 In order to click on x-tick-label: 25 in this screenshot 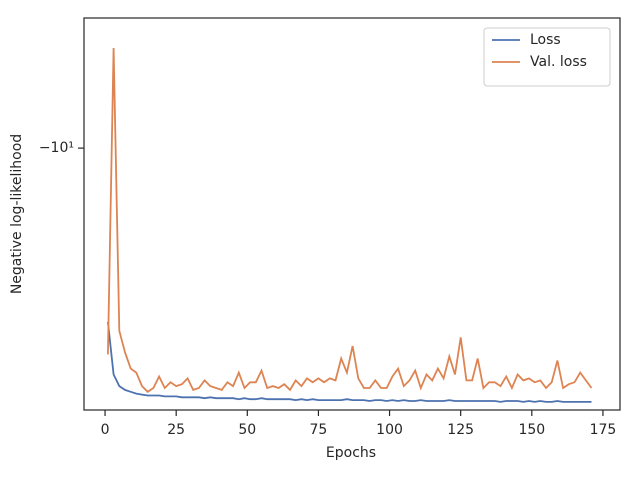, I will do `click(176, 430)`.